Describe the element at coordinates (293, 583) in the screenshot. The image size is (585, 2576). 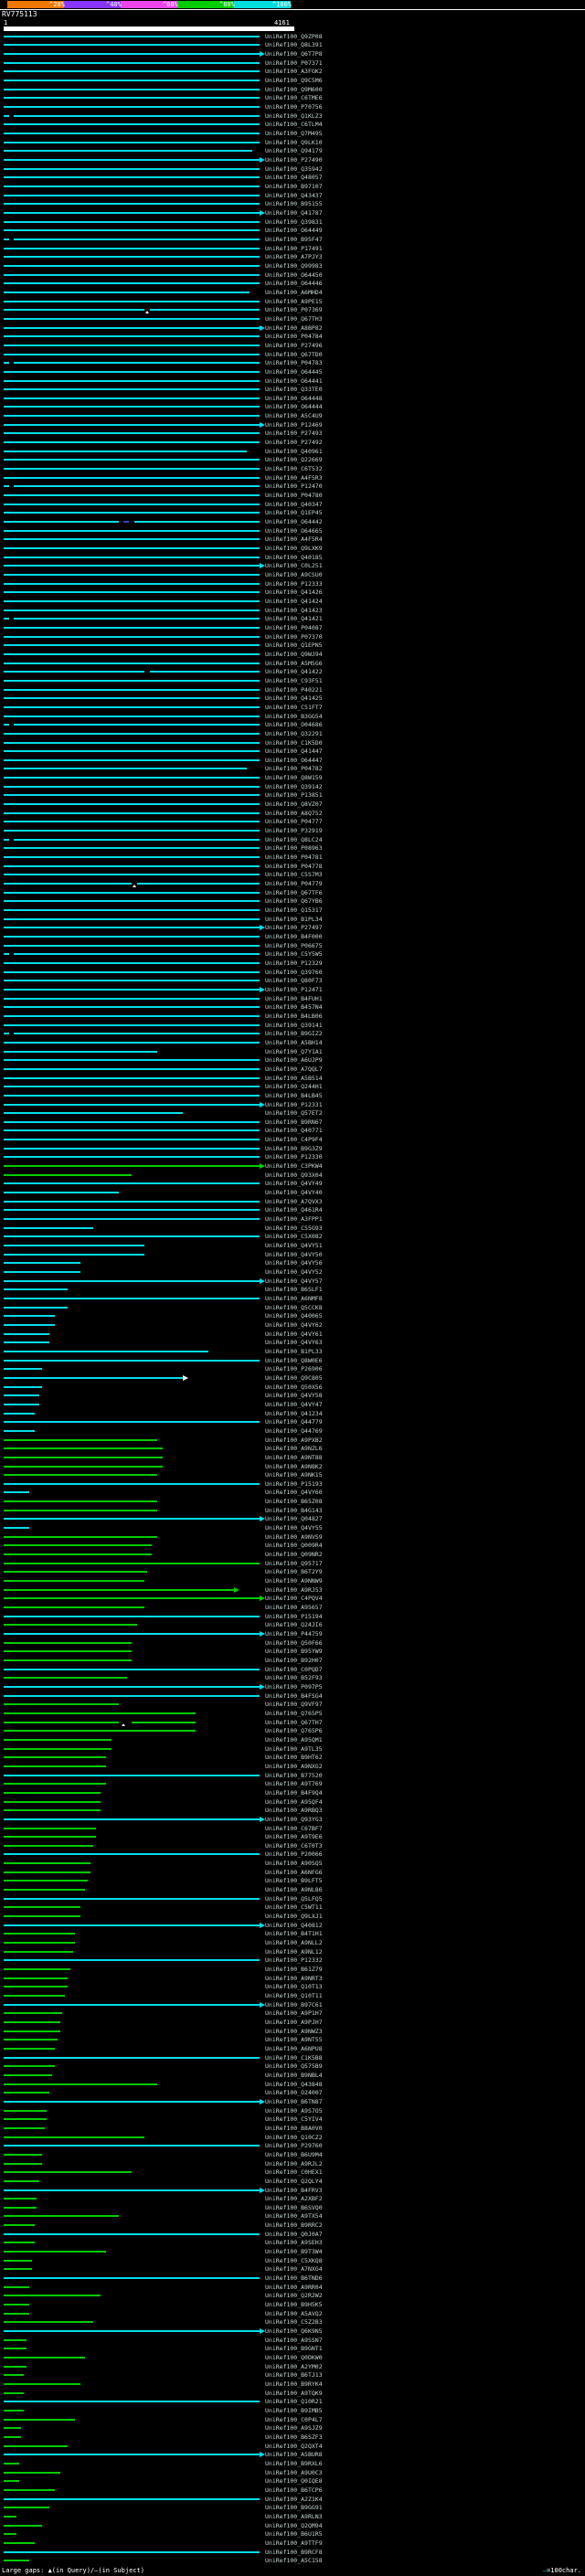
I see `hit-row: UniRef100_P12333` at that location.